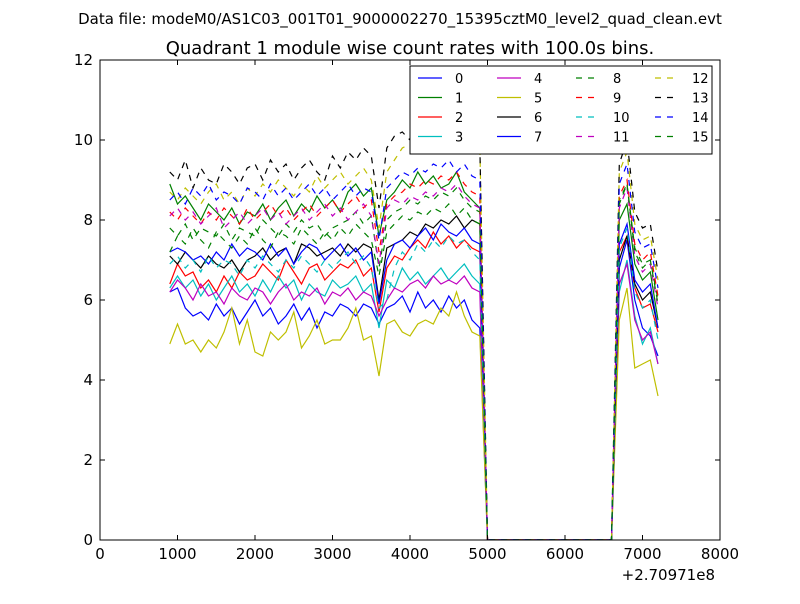  Describe the element at coordinates (700, 99) in the screenshot. I see `legend-label-13: 13` at that location.